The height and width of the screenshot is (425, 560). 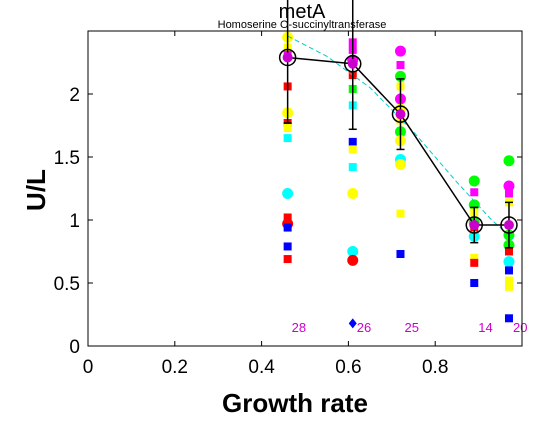 I want to click on sample-count-label: 28, so click(x=299, y=327).